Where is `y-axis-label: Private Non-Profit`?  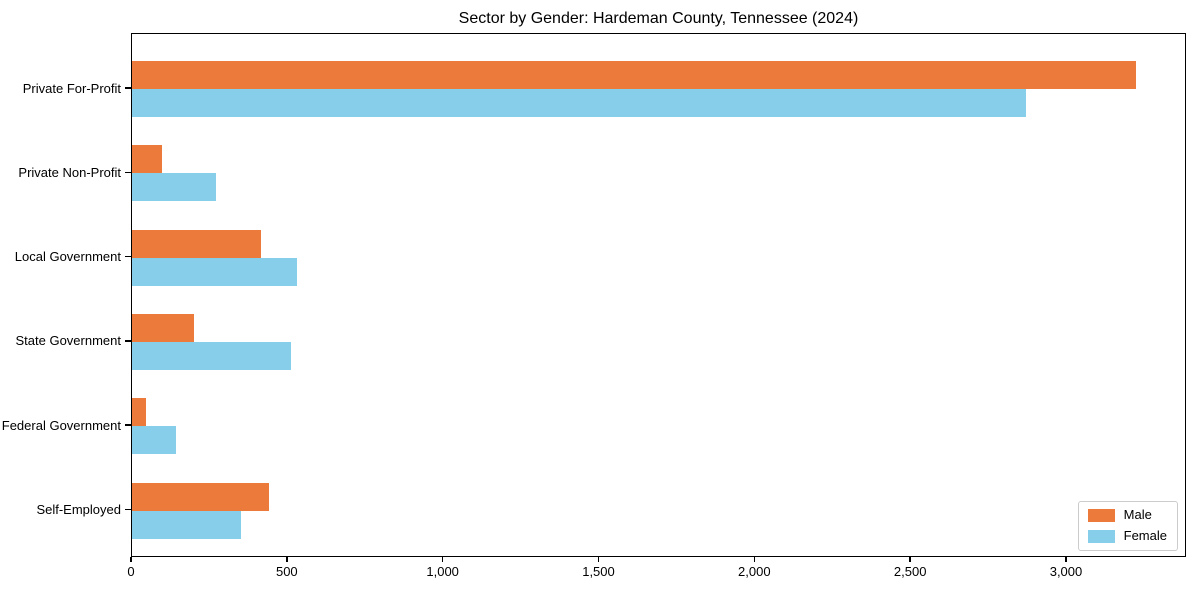 y-axis-label: Private Non-Profit is located at coordinates (69, 172).